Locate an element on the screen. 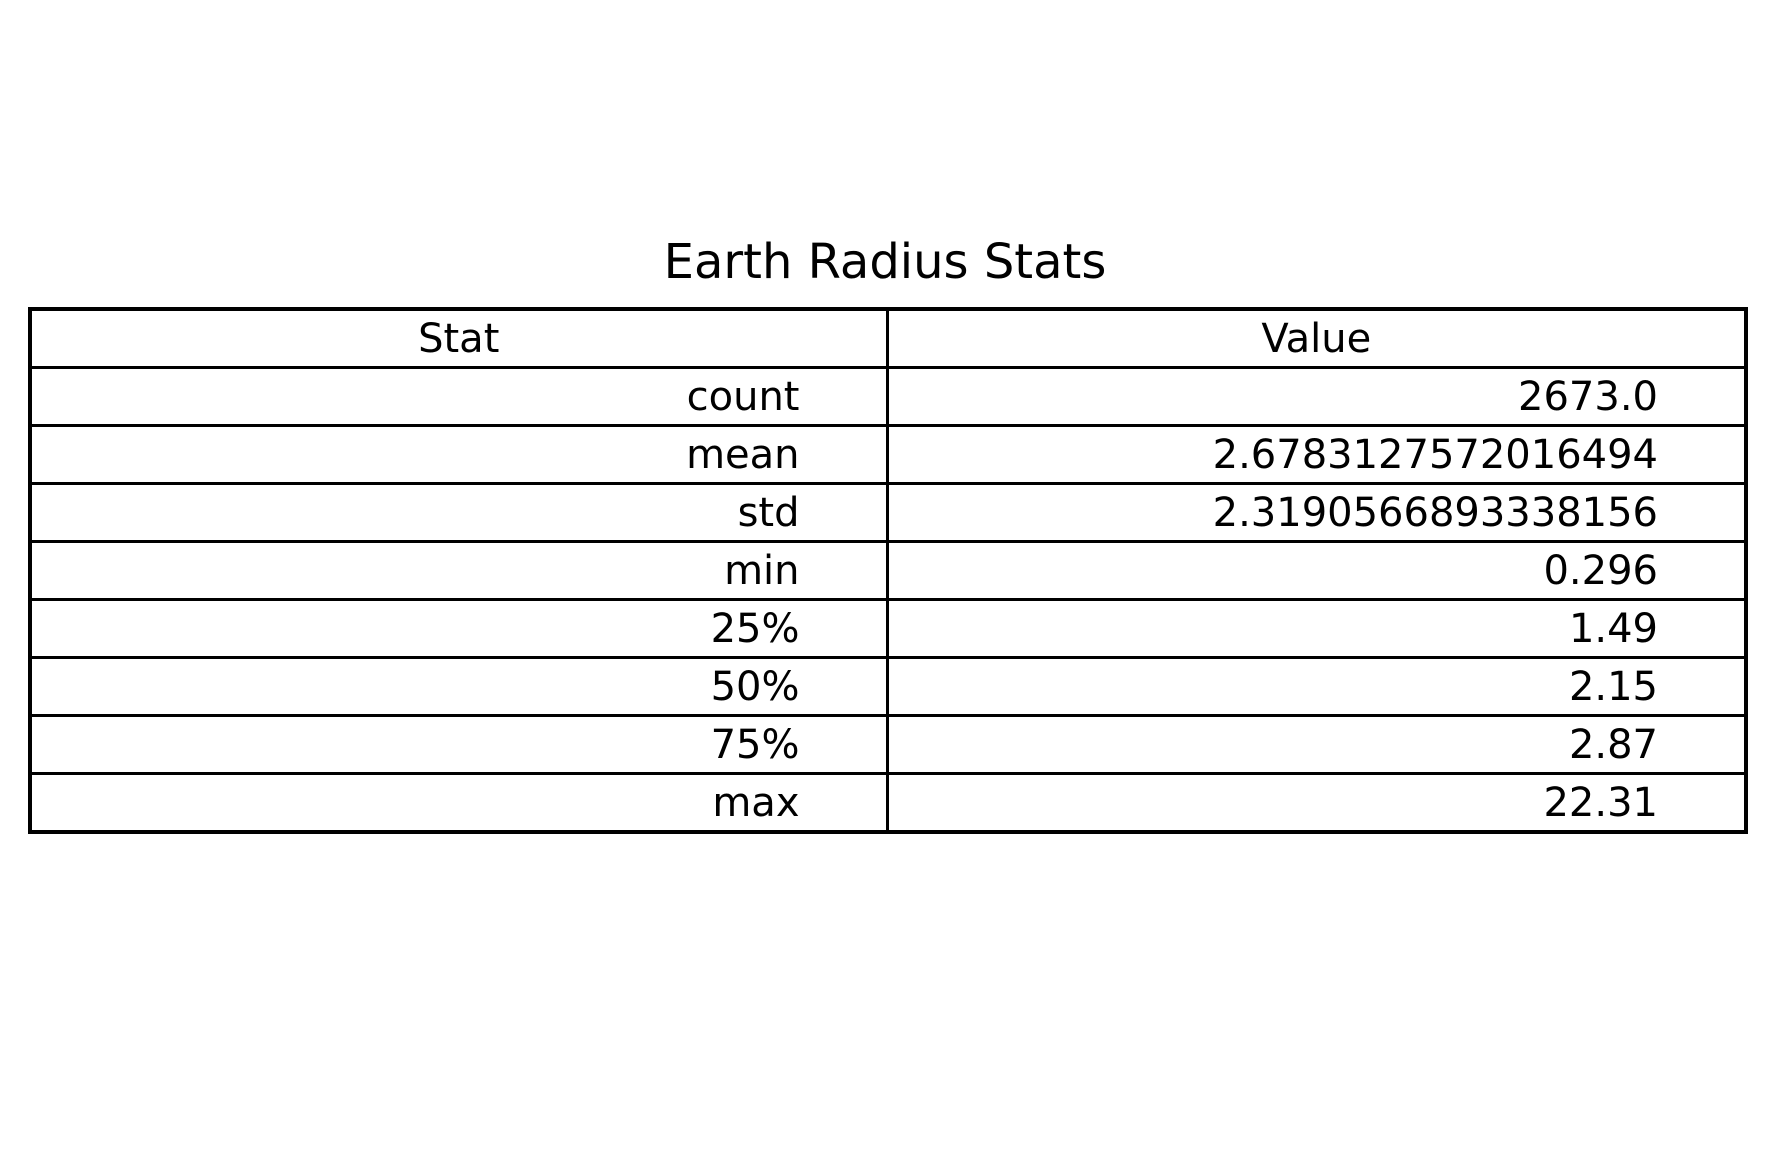  table-row: 25% 1.49 is located at coordinates (888, 628).